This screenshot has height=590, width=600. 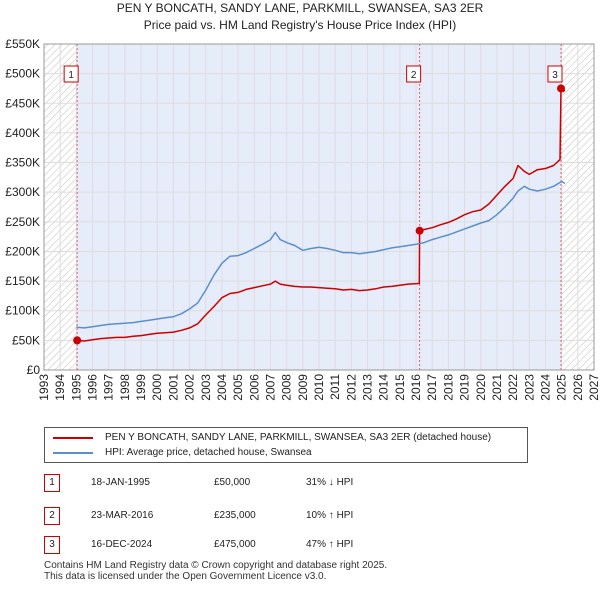 I want to click on x-tick-label: 1998, so click(x=125, y=387).